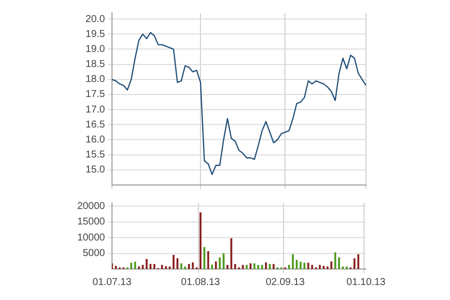 The width and height of the screenshot is (450, 300). I want to click on y-tick-label: 15.0, so click(96, 170).